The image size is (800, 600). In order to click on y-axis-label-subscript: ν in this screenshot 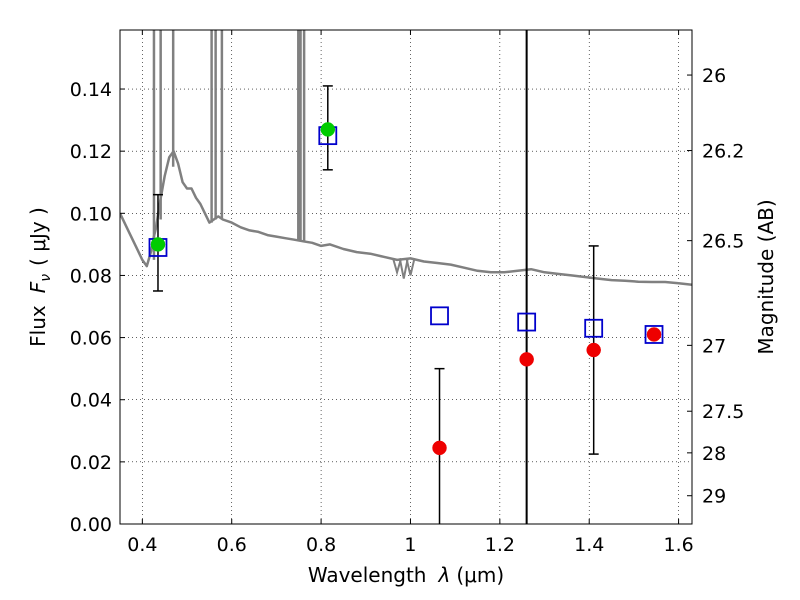, I will do `click(46, 278)`.